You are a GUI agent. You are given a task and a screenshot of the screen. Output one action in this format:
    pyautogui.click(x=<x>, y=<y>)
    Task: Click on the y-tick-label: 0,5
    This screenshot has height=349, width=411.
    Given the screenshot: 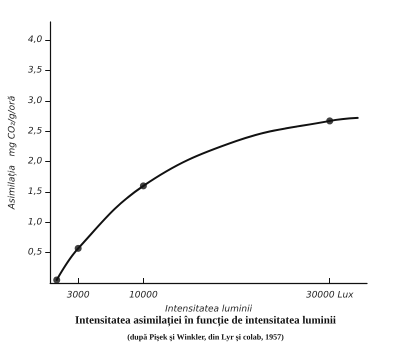 What is the action you would take?
    pyautogui.click(x=35, y=253)
    